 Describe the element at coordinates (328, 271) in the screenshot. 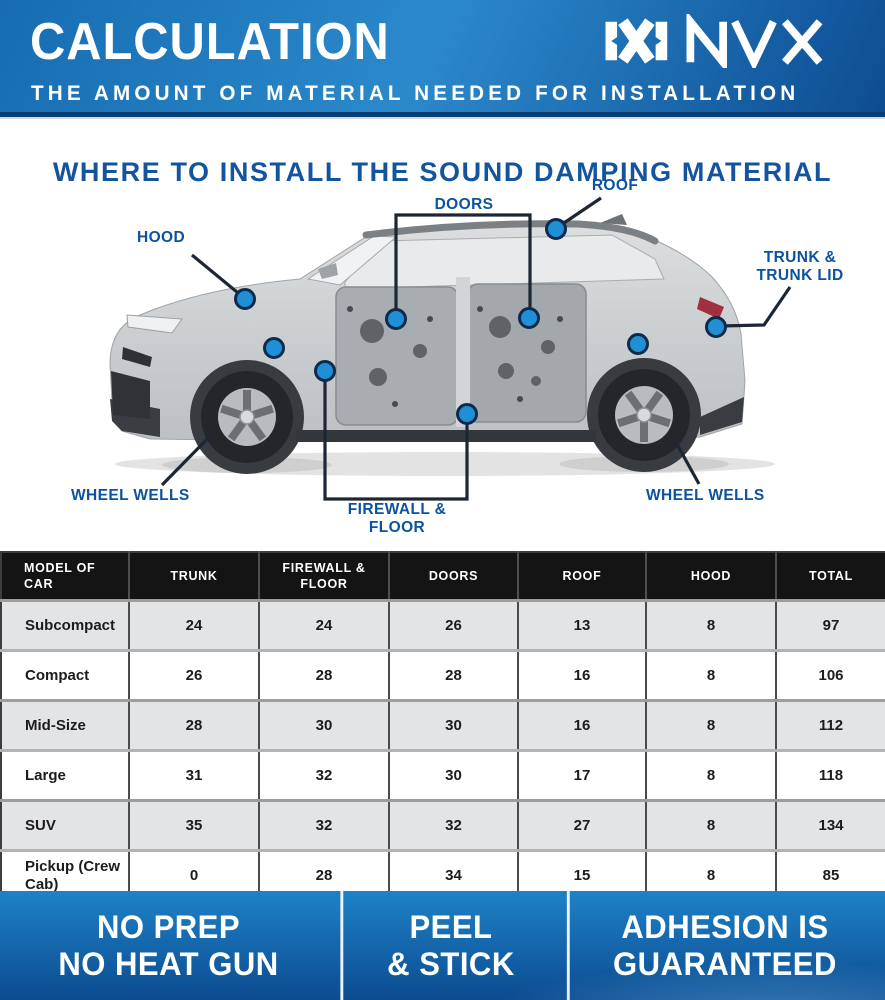

I see `side-mirror` at that location.